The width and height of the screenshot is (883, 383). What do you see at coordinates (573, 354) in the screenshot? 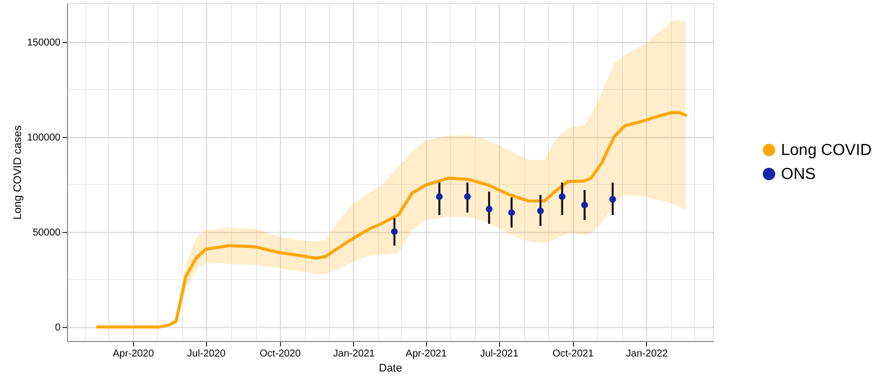
I see `x-tick-label: Oct-2021` at bounding box center [573, 354].